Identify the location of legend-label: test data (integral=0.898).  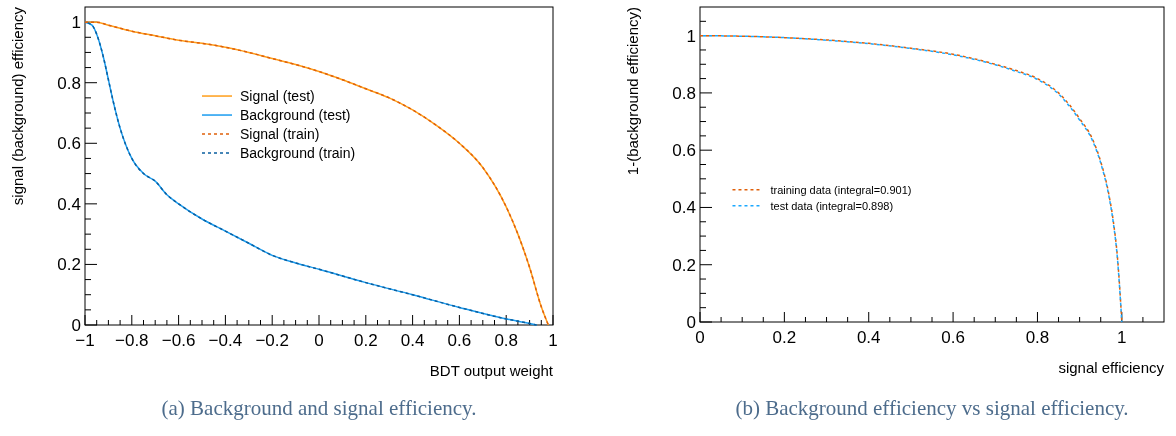
(832, 205).